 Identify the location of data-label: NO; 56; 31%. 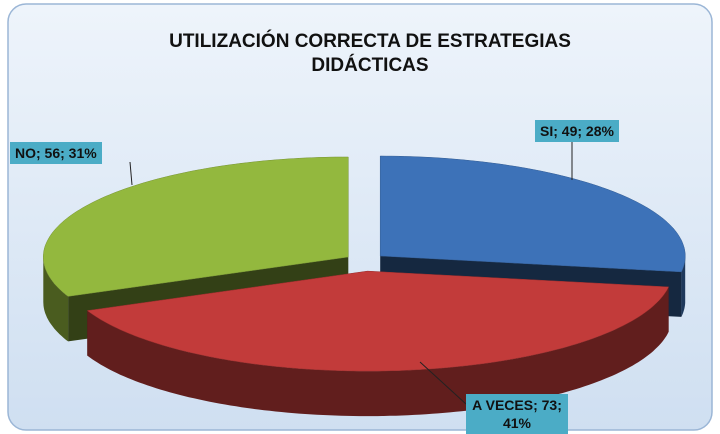
(56, 153).